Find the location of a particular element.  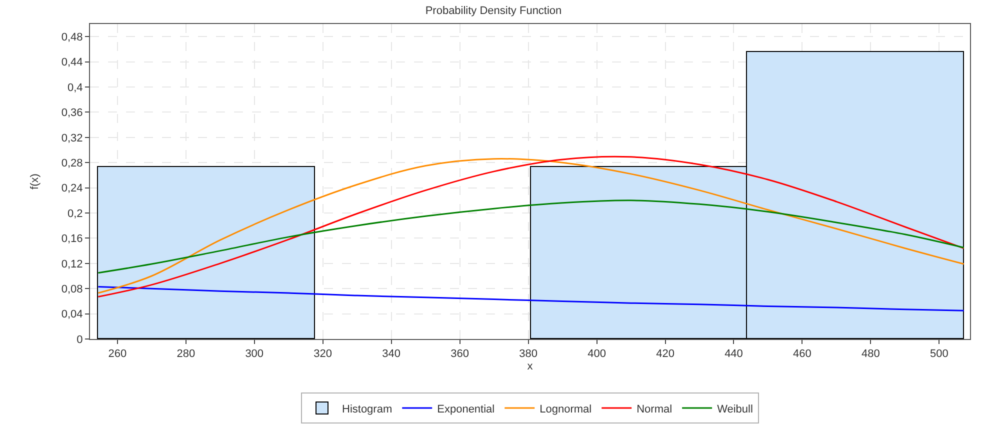

x-tick-label: 460 is located at coordinates (802, 354).